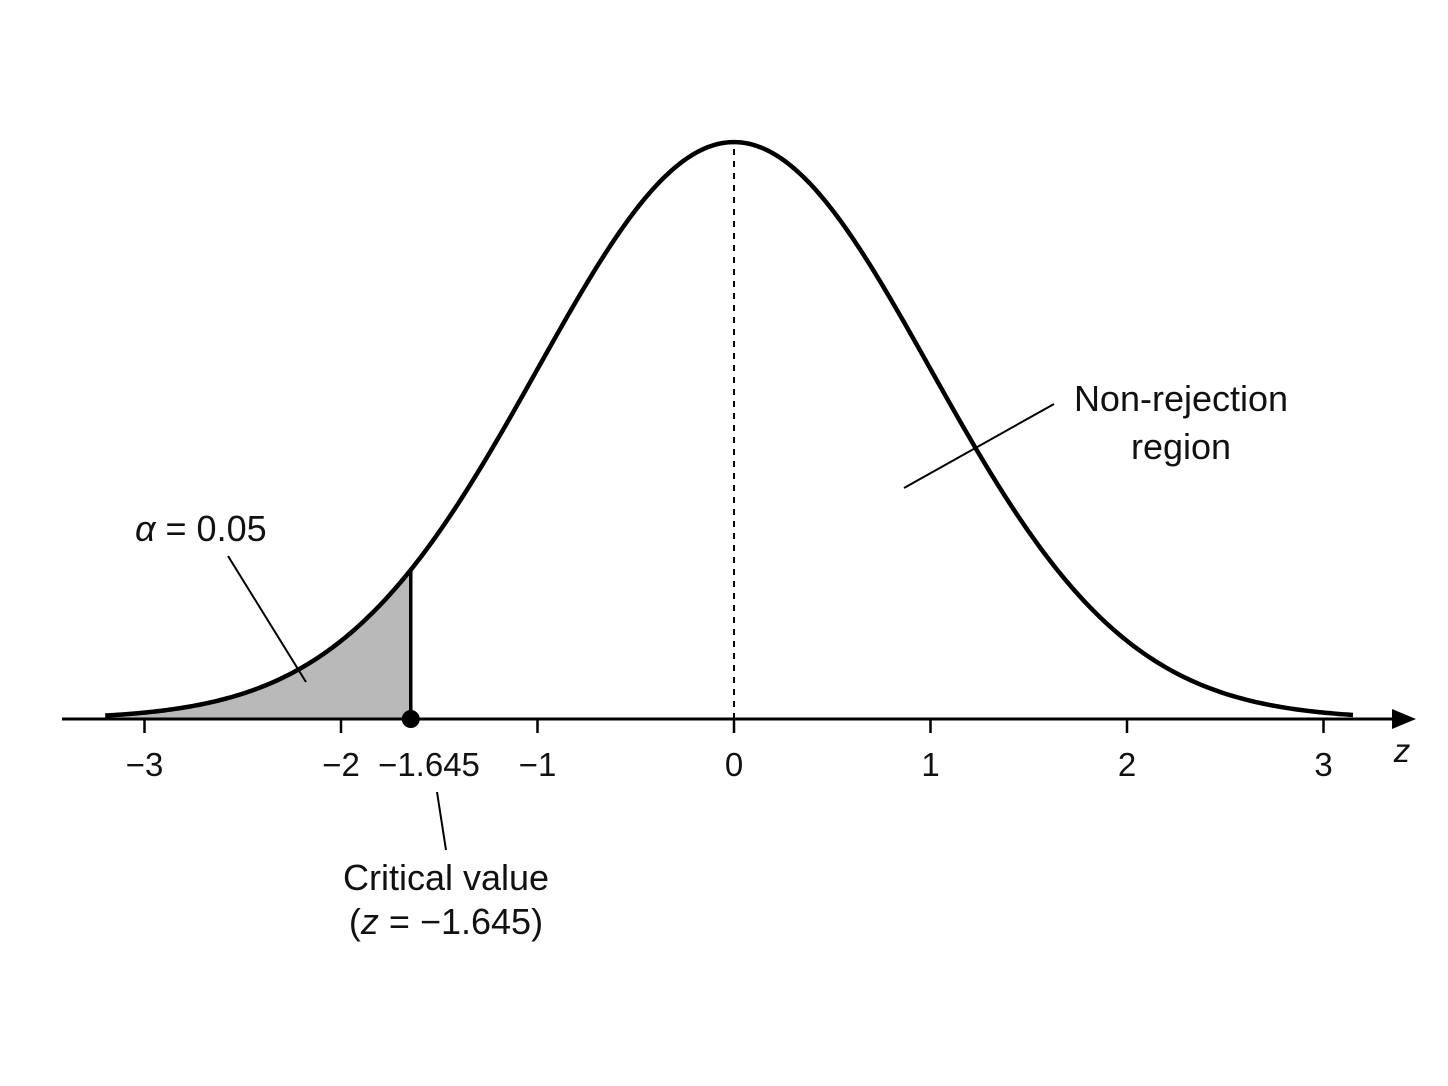  Describe the element at coordinates (429, 764) in the screenshot. I see `critical-tick-label: −1.645` at that location.